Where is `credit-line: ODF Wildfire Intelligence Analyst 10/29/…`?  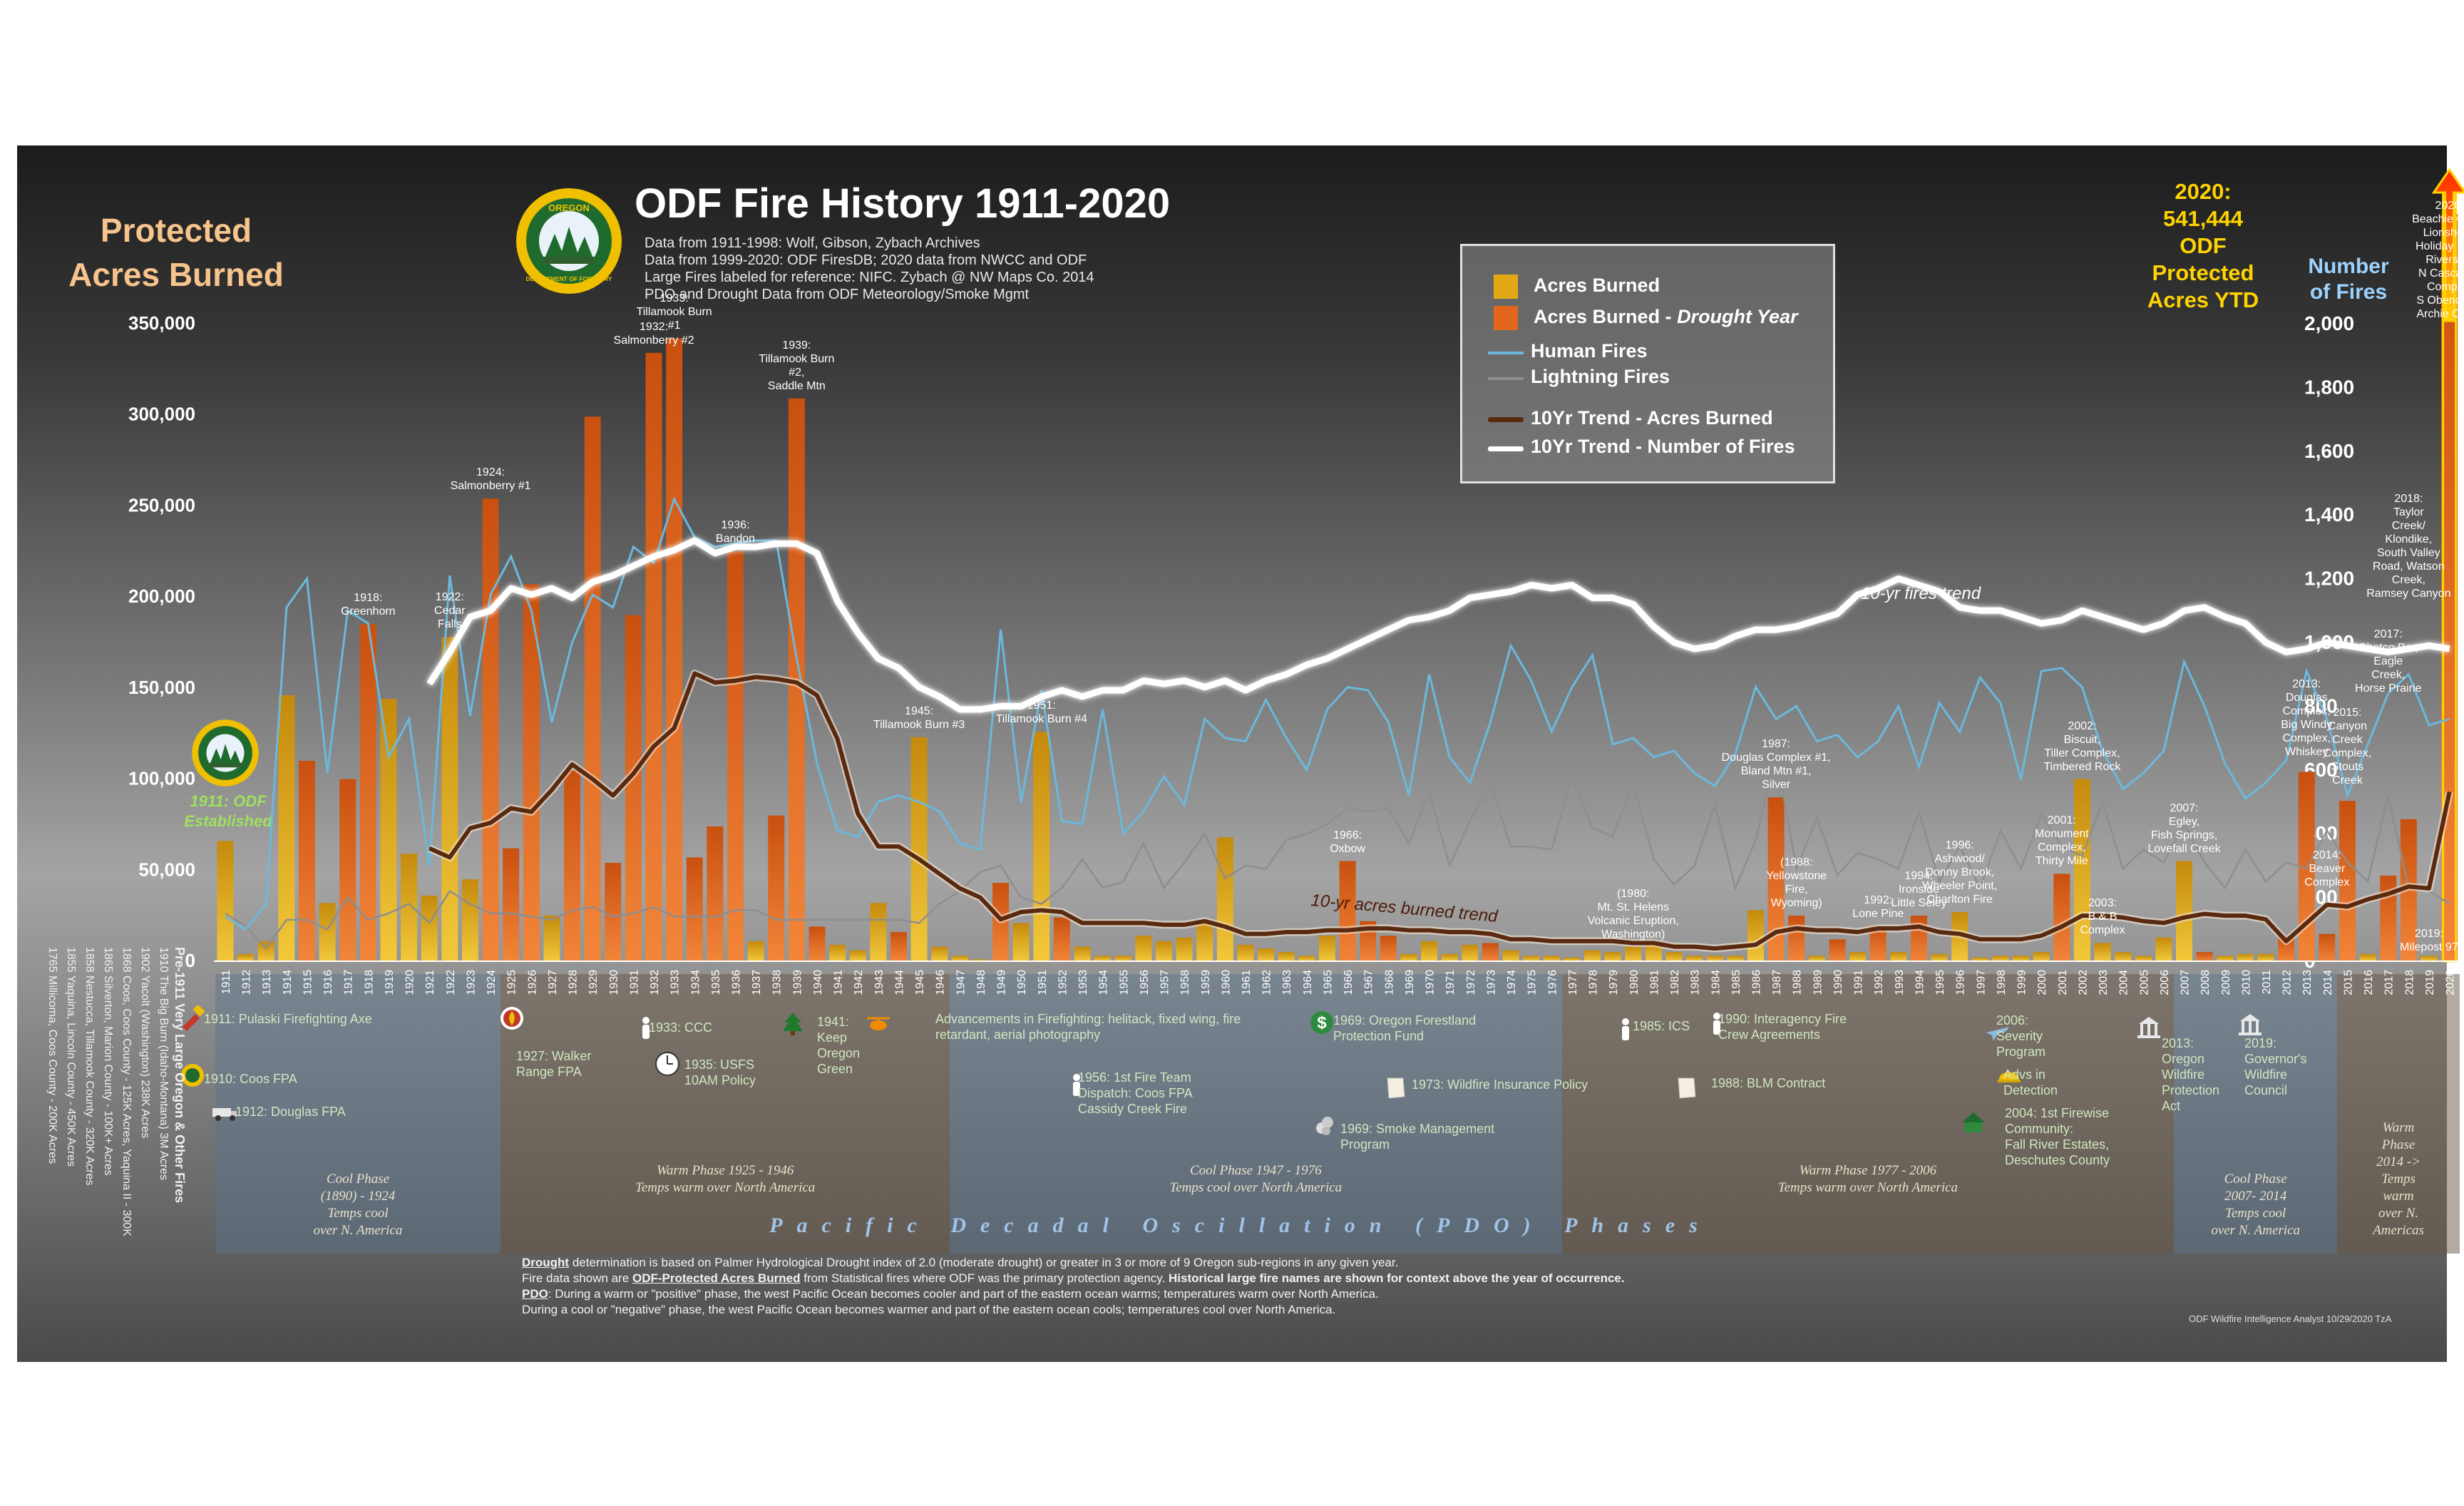
credit-line: ODF Wildfire Intelligence Analyst 10/29/… is located at coordinates (2290, 1318).